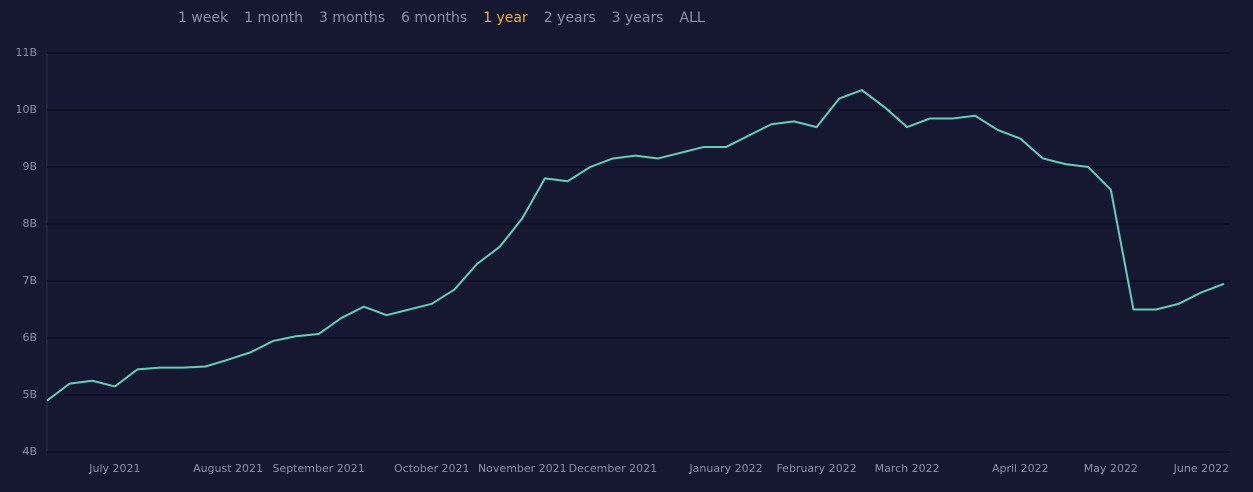  I want to click on x-tick-label: September 2021, so click(318, 468).